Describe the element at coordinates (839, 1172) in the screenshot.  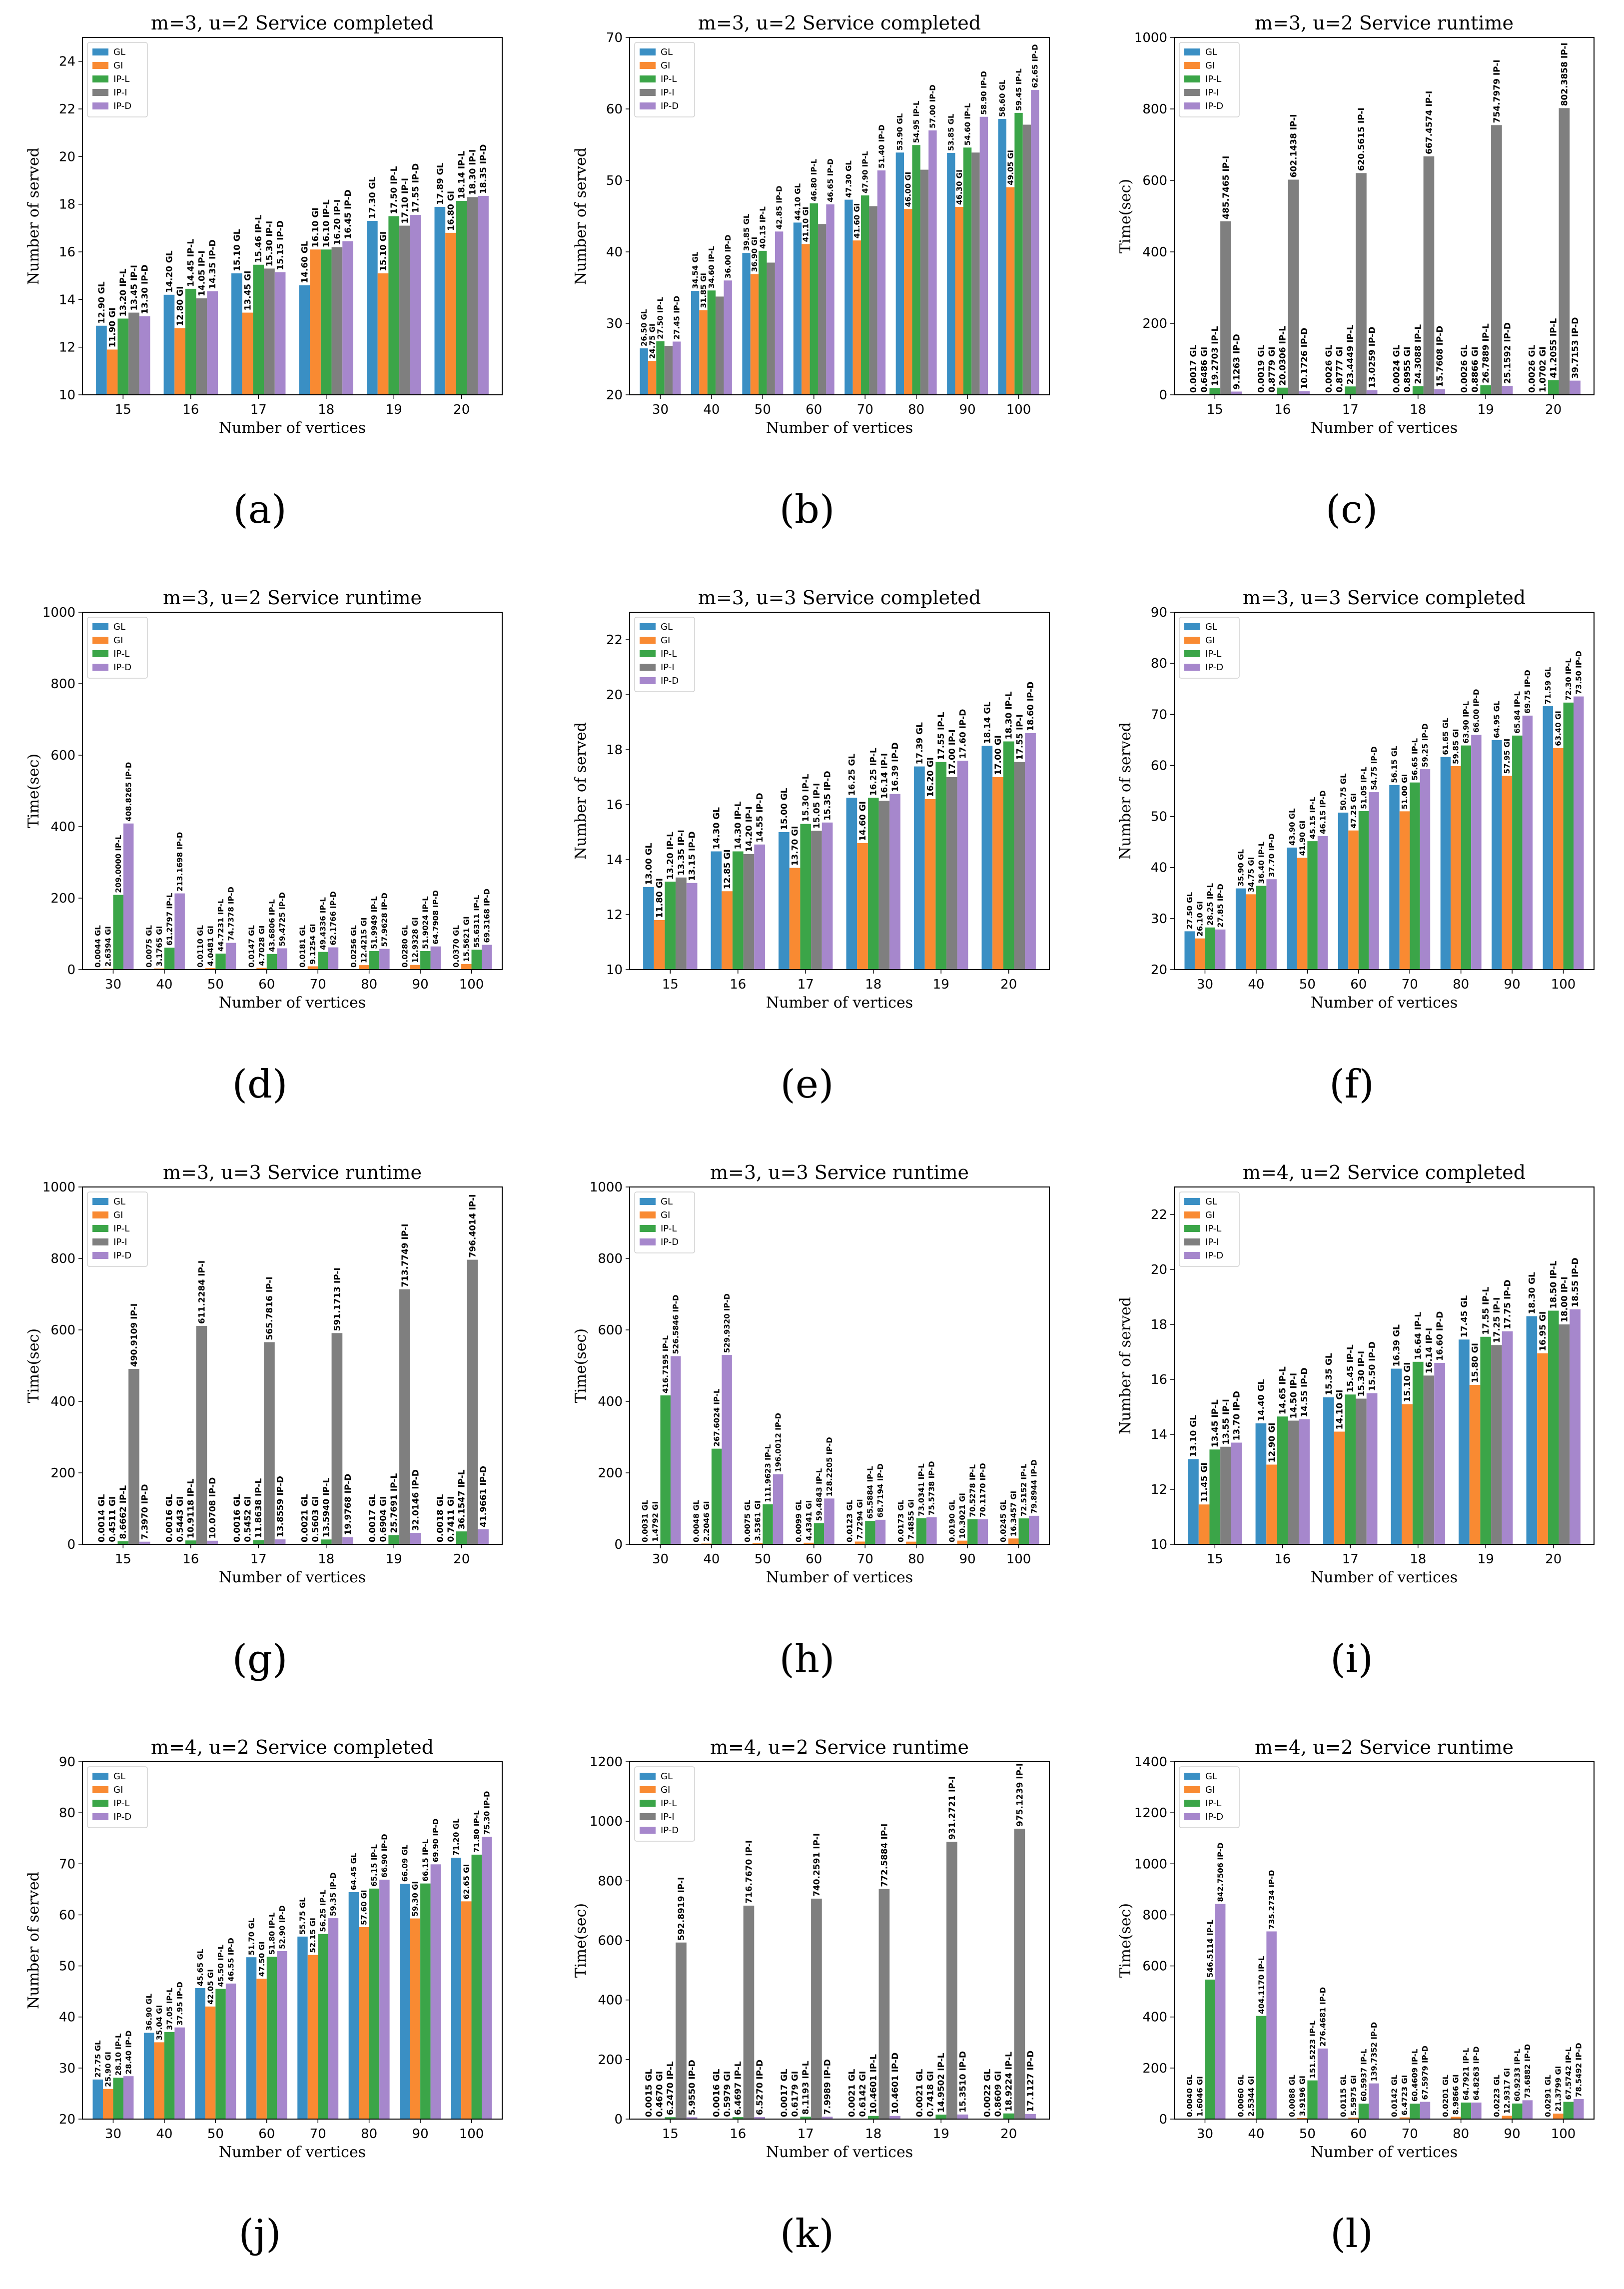
I see `chart-title: m=3, u=3 Service runtime` at that location.